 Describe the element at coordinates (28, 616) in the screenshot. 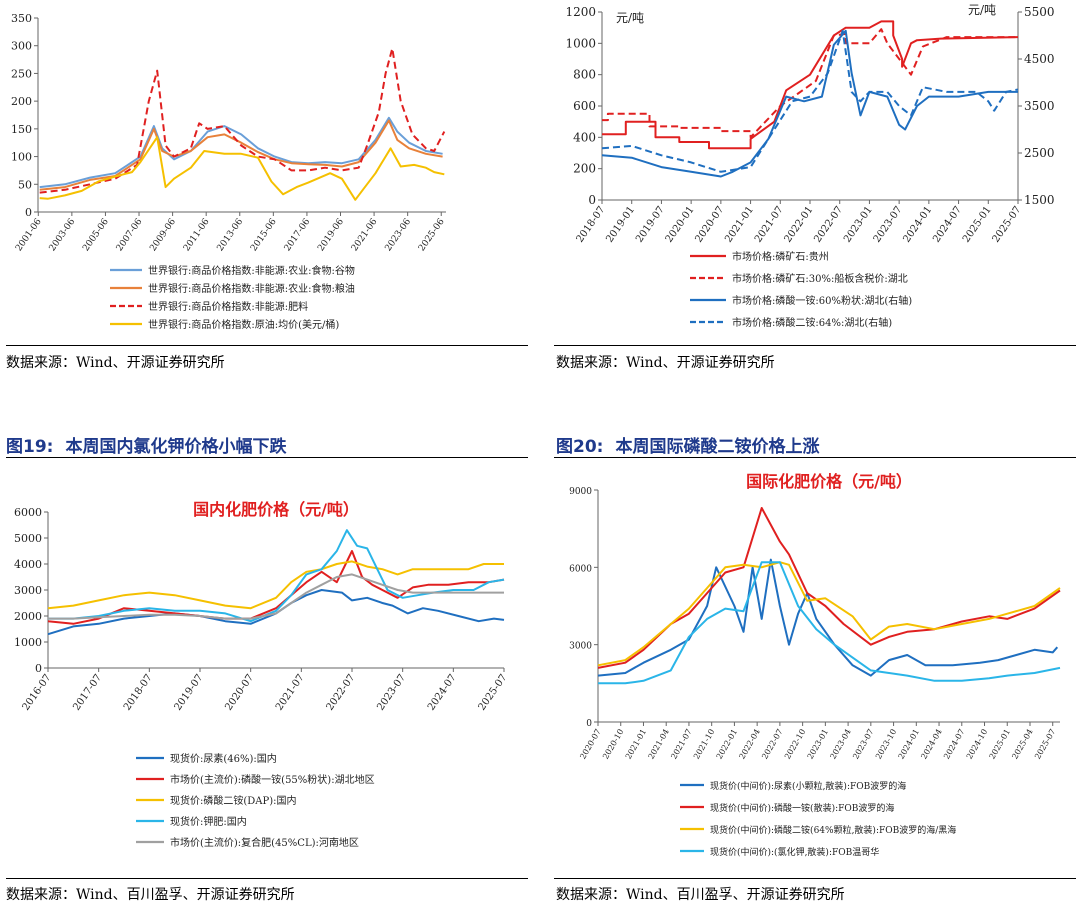

I see `y-tick-label: 2000` at that location.